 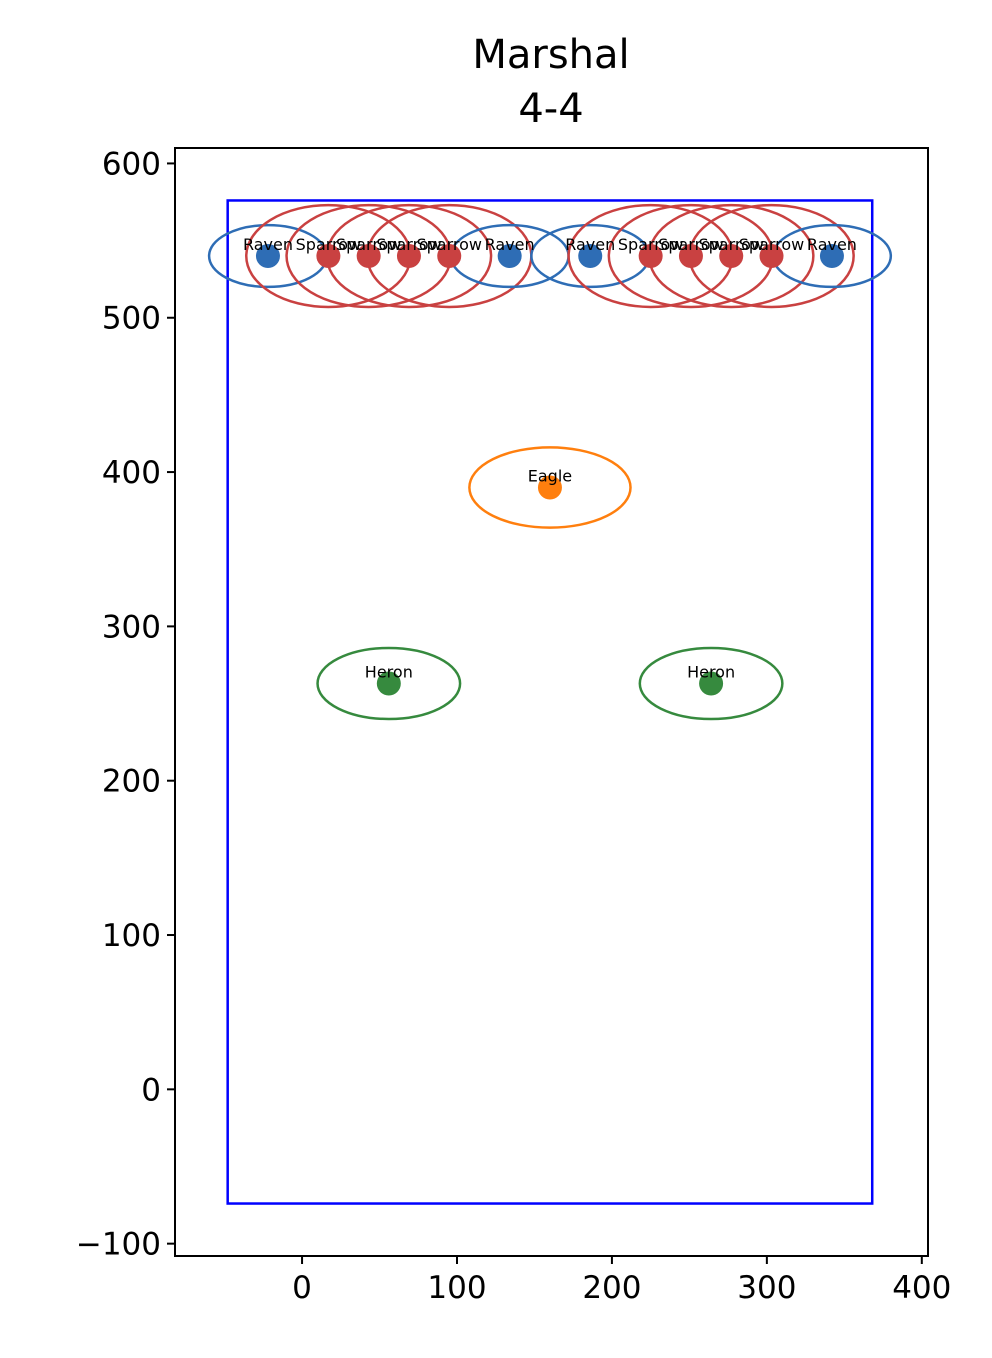 I want to click on player-label-7: Sparrow, so click(x=651, y=244).